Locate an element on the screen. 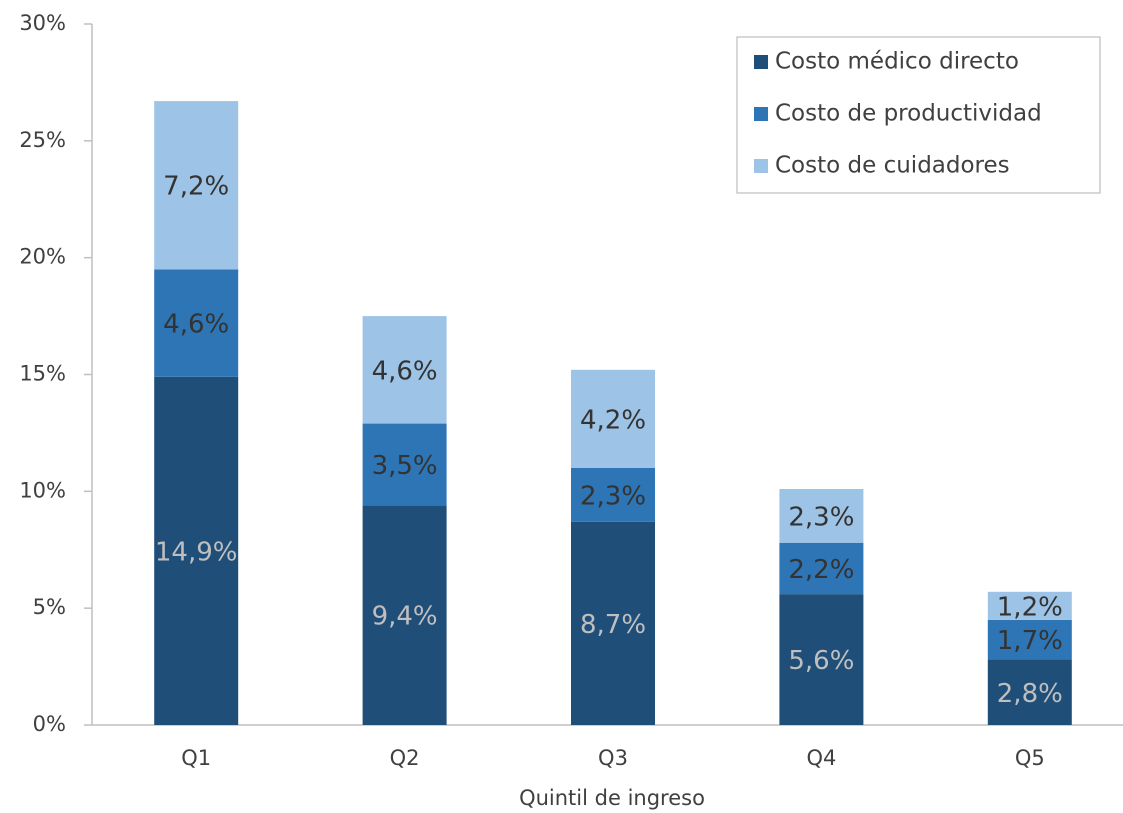 The width and height of the screenshot is (1123, 813). x-tick-label: Q1 is located at coordinates (196, 758).